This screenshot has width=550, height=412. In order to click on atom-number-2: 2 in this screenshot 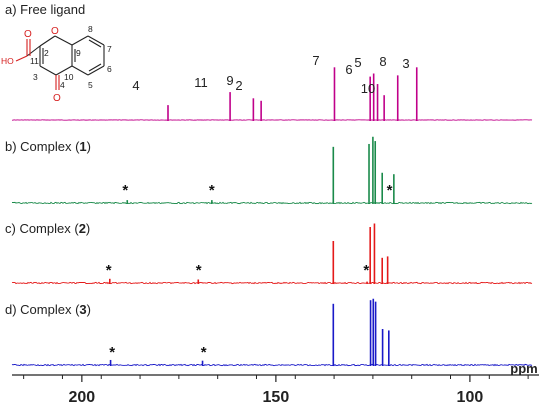, I will do `click(46, 53)`.